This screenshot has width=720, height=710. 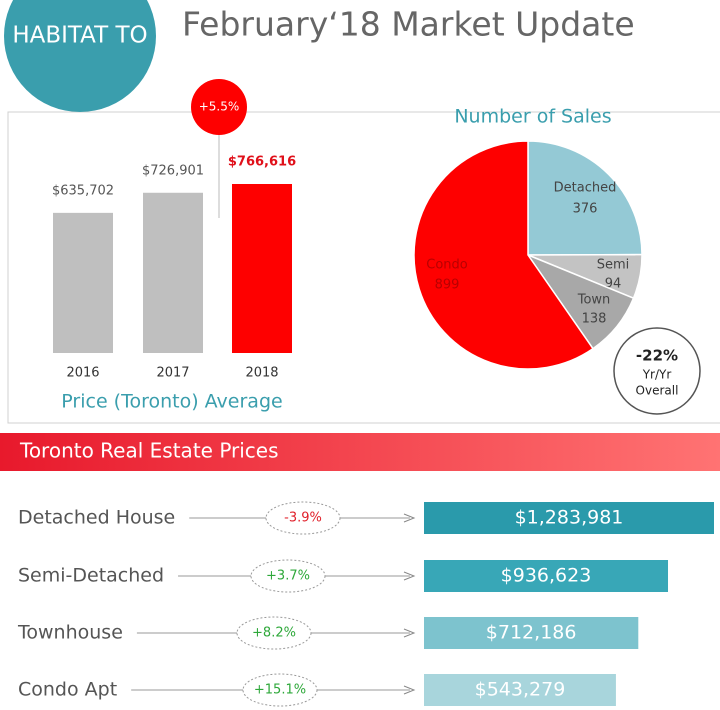 I want to click on row-label: Townhouse, so click(x=70, y=633).